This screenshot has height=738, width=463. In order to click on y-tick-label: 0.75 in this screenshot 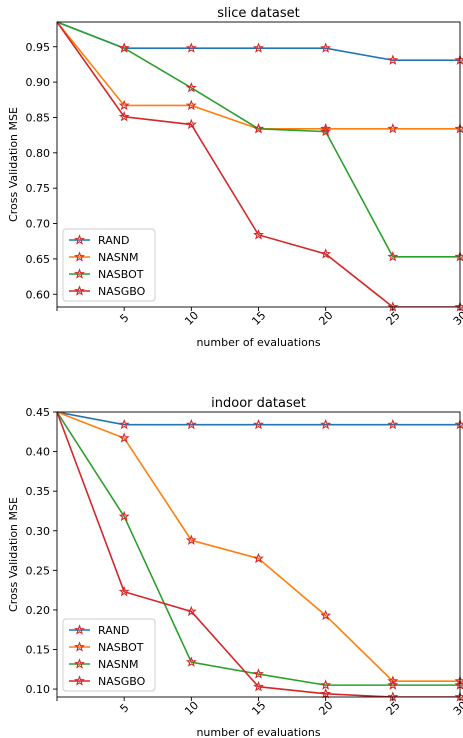, I will do `click(38, 188)`.